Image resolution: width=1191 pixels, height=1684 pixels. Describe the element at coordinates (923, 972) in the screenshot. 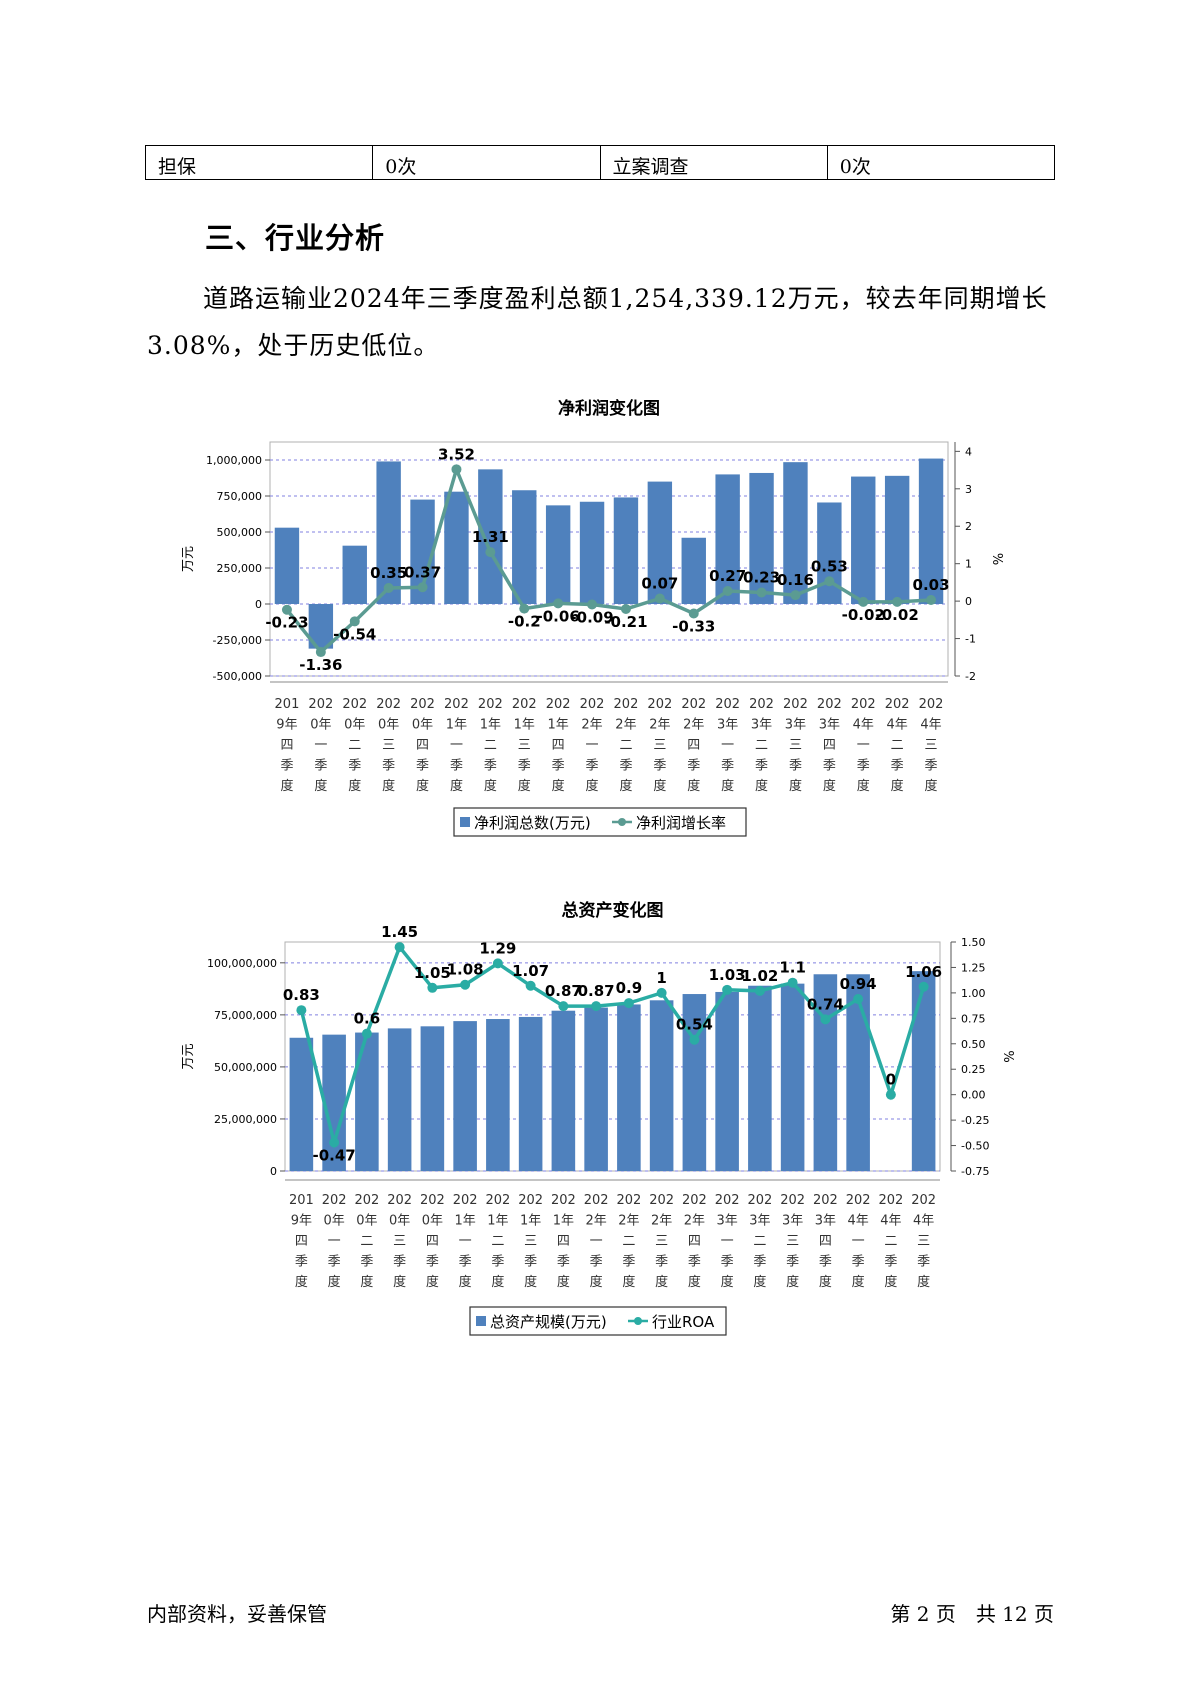

I see `data-label: 1.06` at that location.